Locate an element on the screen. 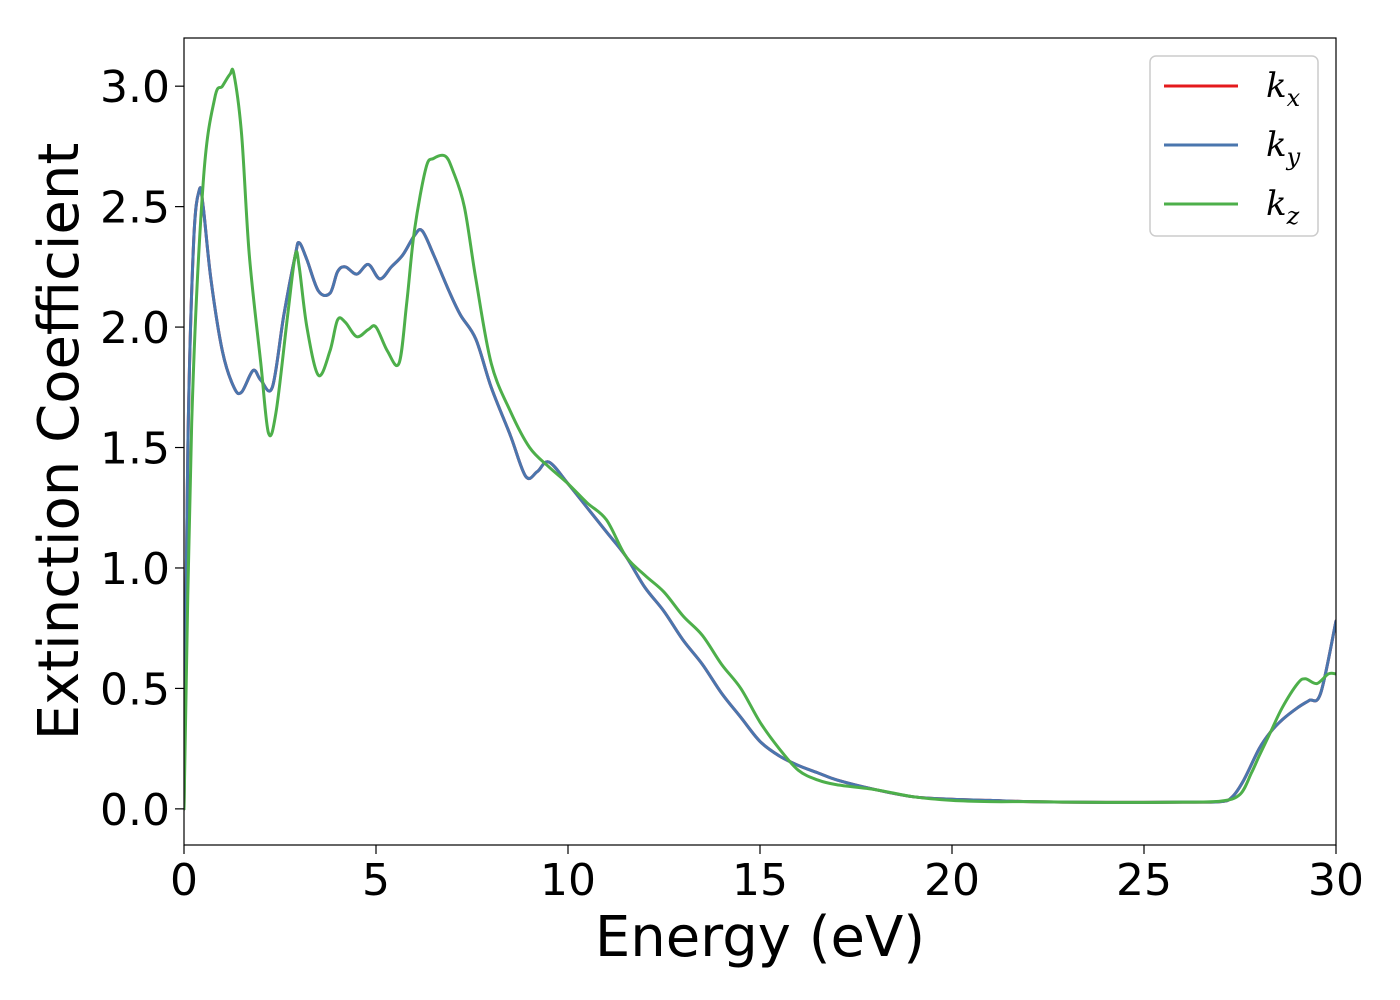  legend-label-subscript: y is located at coordinates (1293, 157).